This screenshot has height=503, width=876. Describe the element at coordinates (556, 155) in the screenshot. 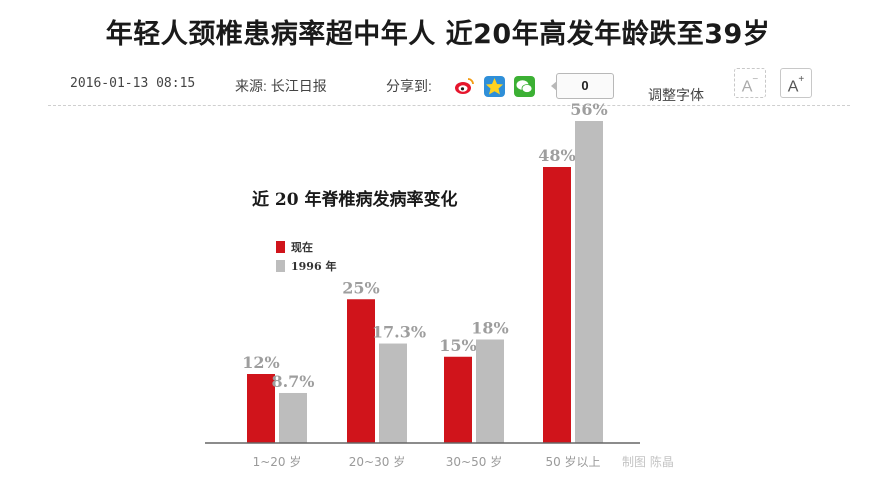

I see `data-label-3-0: 48%` at that location.